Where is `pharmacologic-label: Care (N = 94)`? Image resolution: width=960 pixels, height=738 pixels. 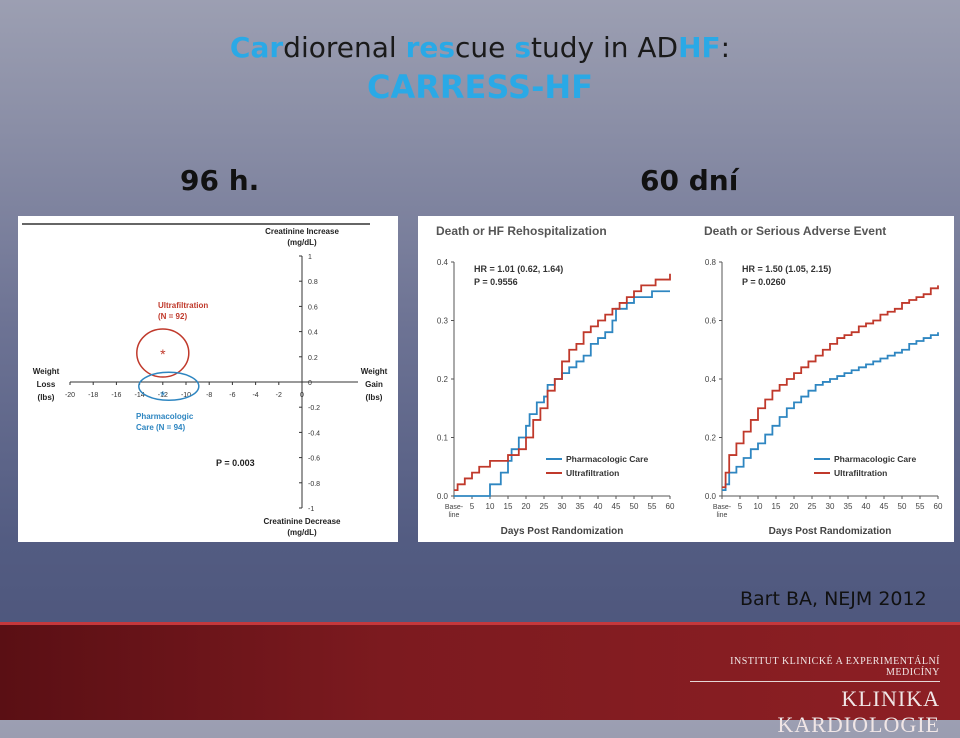 pharmacologic-label: Care (N = 94) is located at coordinates (160, 427).